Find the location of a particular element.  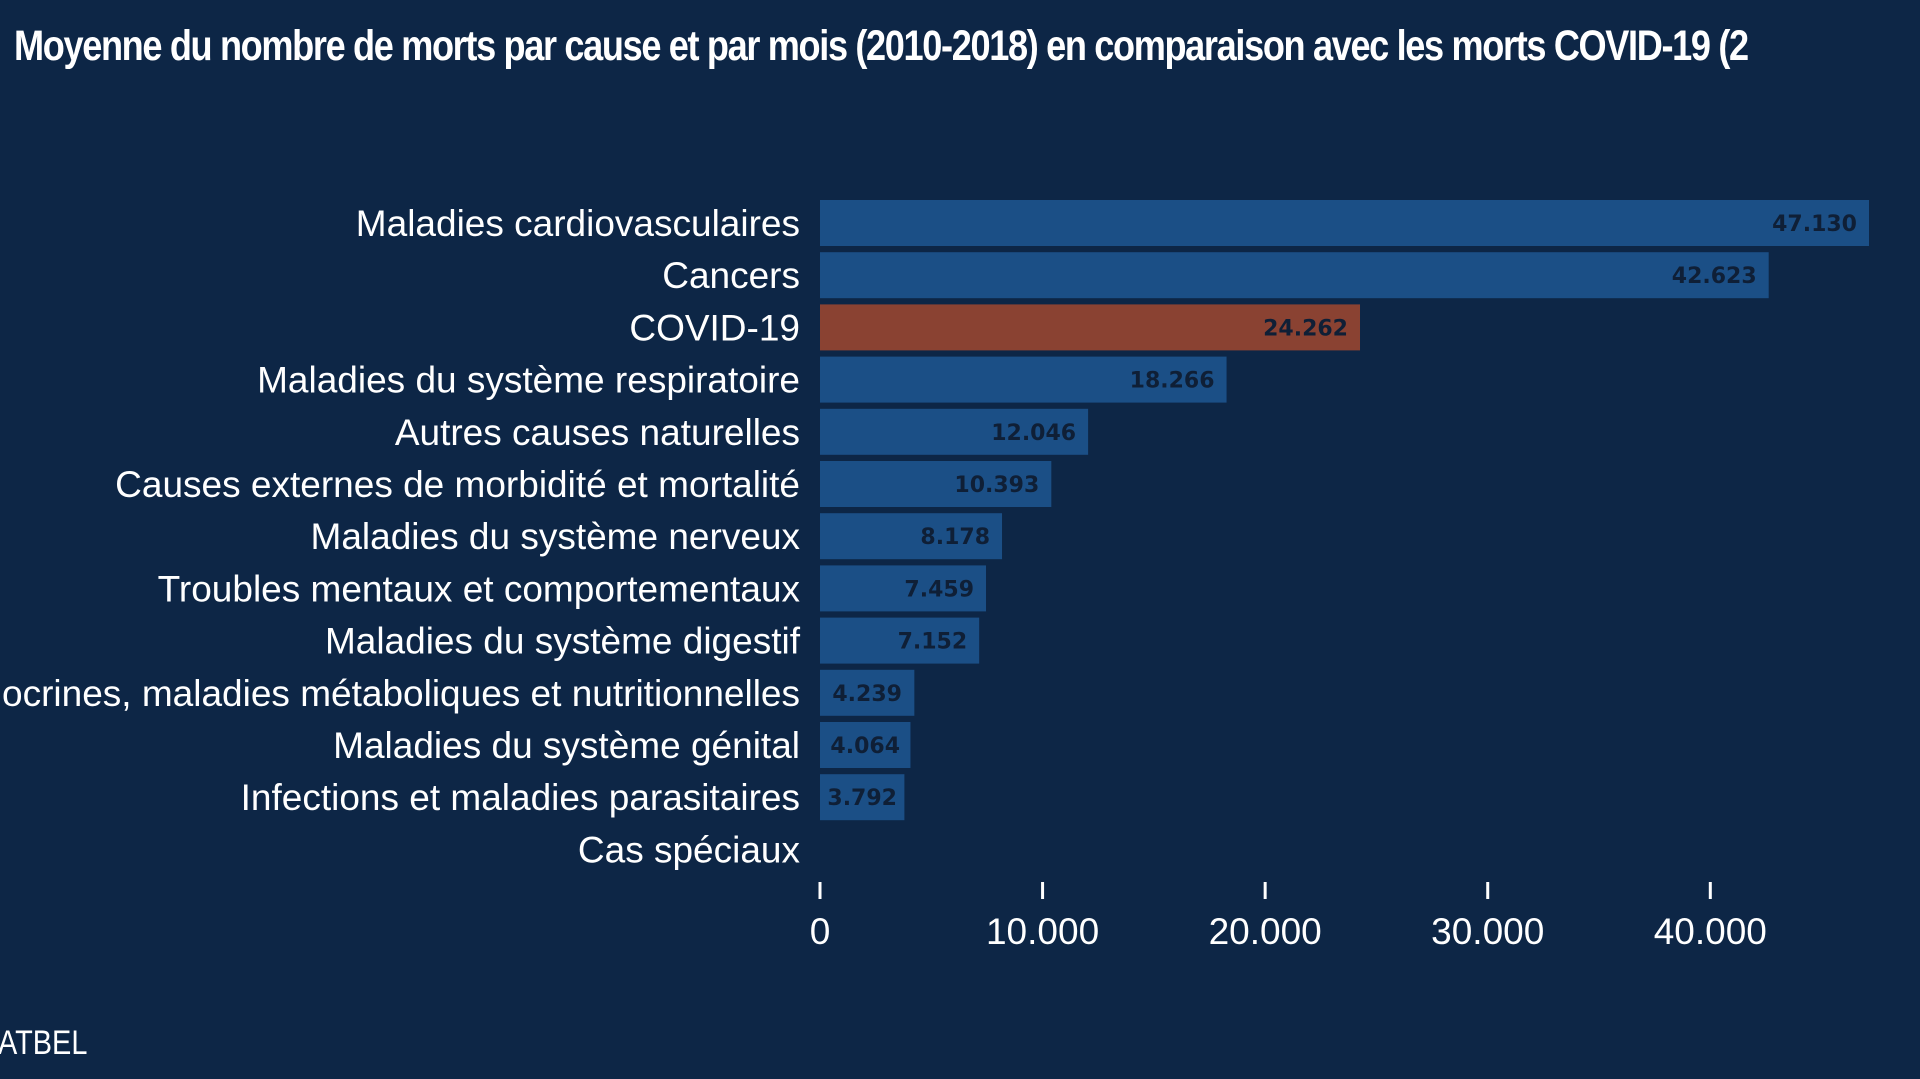

category-label: Maladies cardiovasculaires is located at coordinates (578, 223).